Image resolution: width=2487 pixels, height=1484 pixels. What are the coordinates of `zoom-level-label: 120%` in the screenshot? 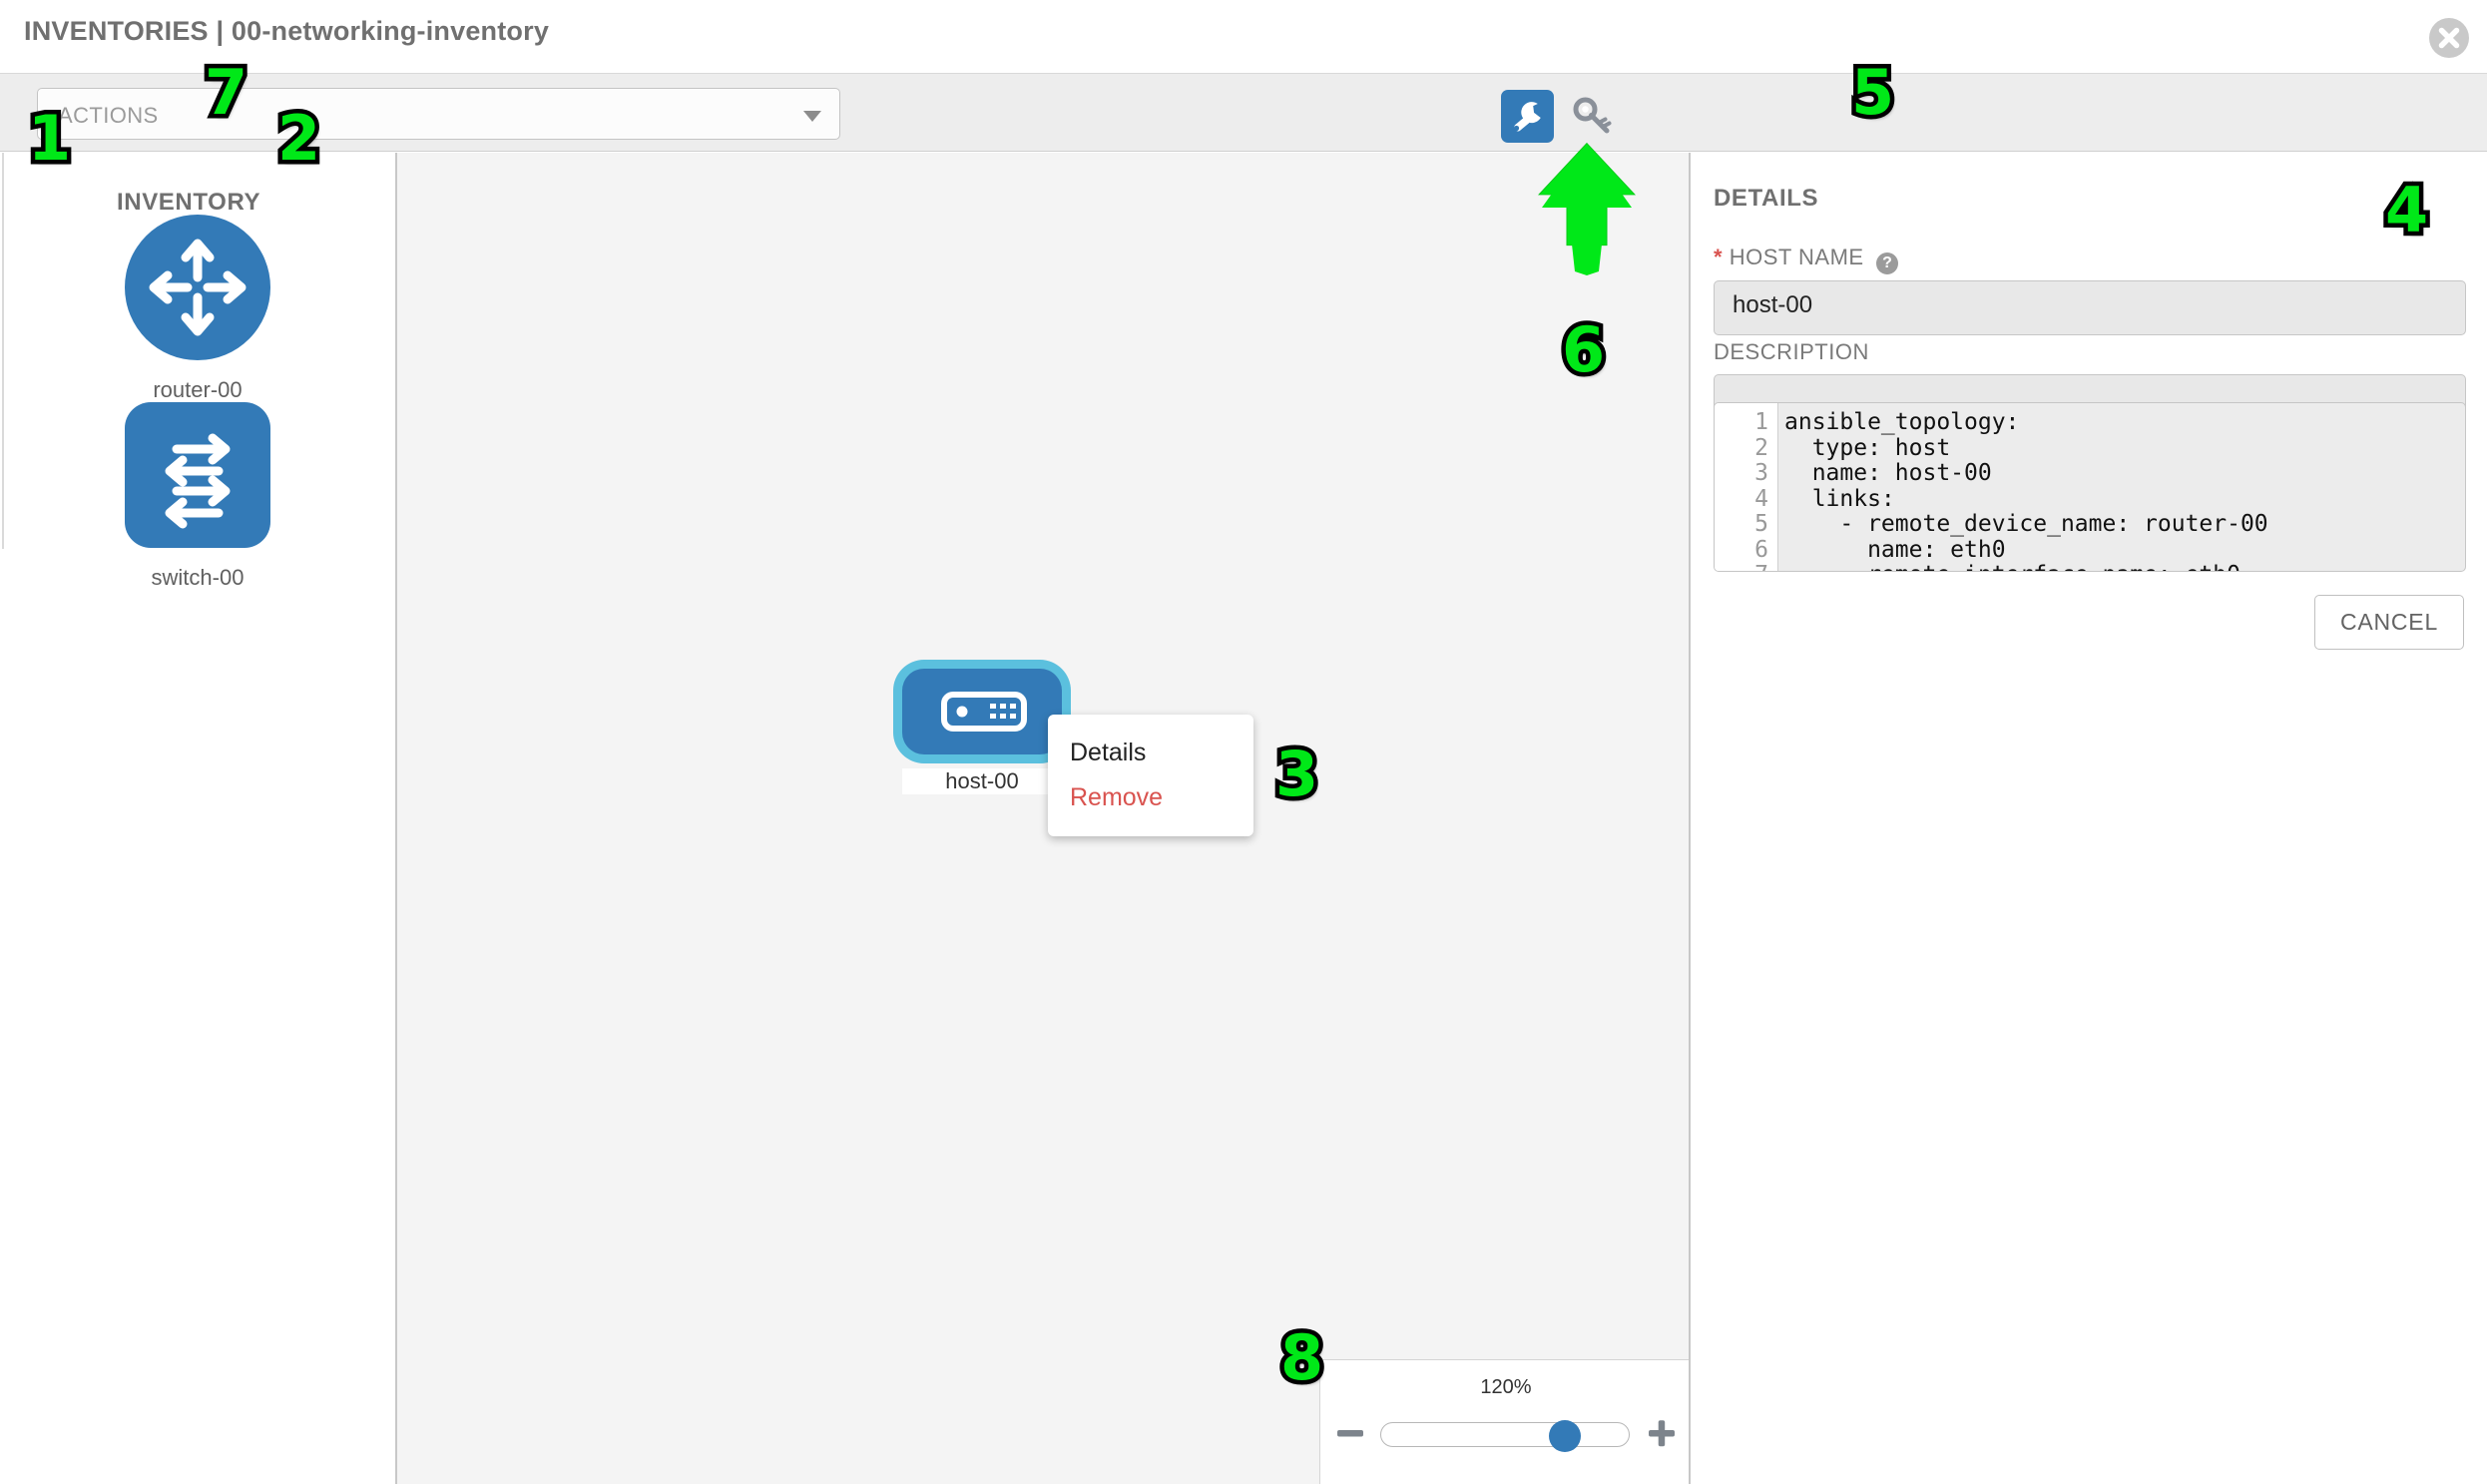 It's located at (1506, 1387).